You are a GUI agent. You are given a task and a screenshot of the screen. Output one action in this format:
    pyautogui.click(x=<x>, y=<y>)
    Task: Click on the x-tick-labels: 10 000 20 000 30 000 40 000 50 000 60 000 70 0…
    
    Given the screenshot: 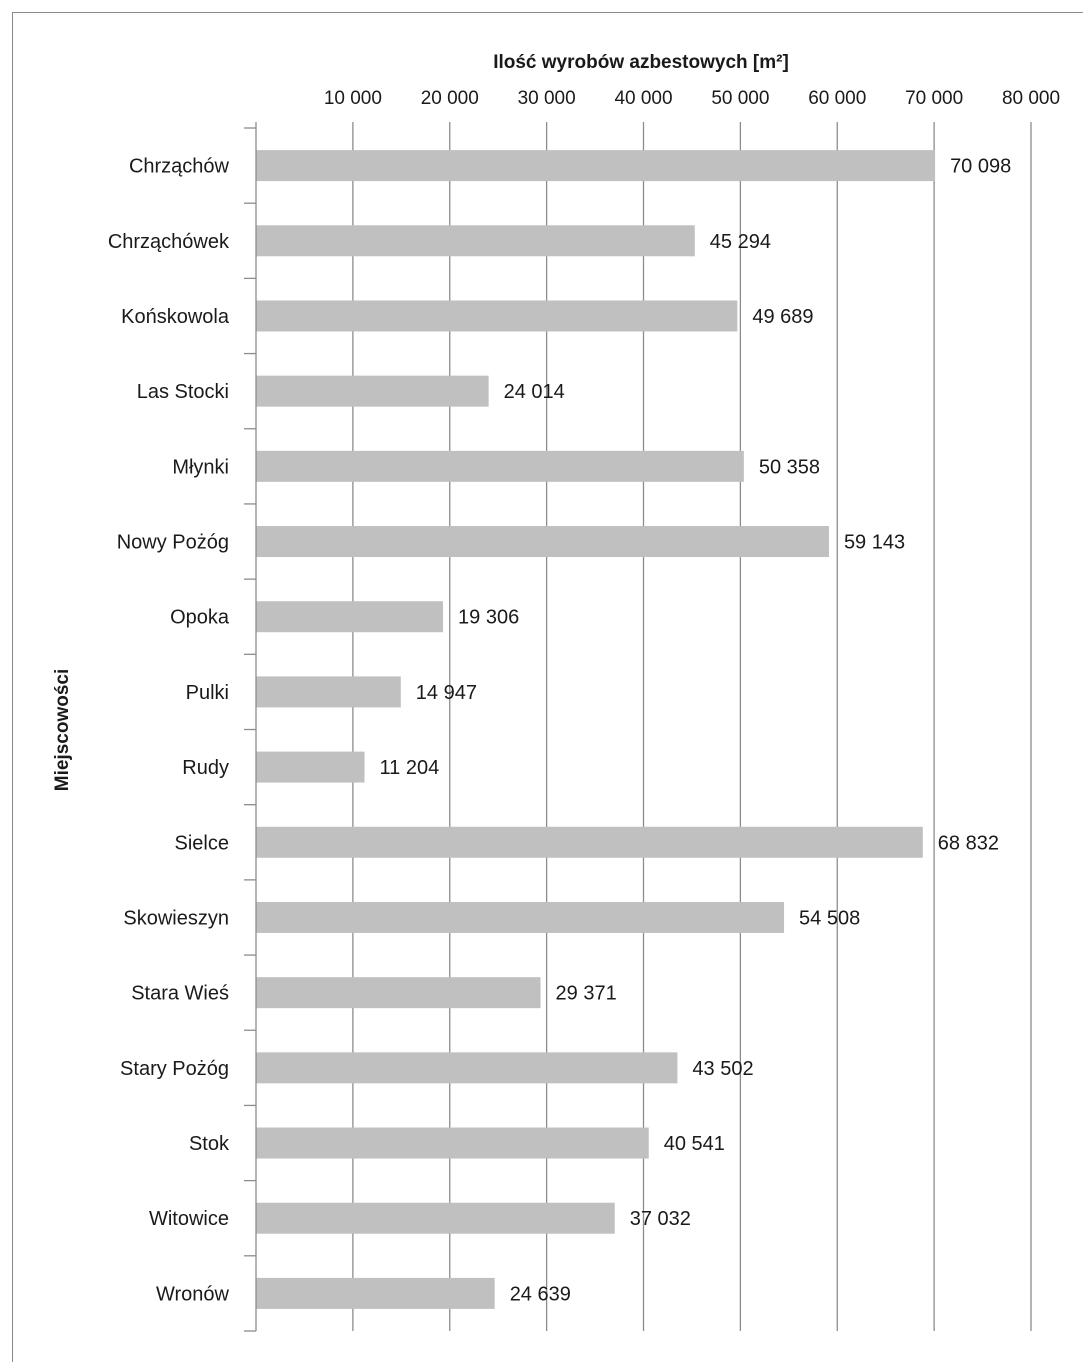 What is the action you would take?
    pyautogui.click(x=692, y=98)
    